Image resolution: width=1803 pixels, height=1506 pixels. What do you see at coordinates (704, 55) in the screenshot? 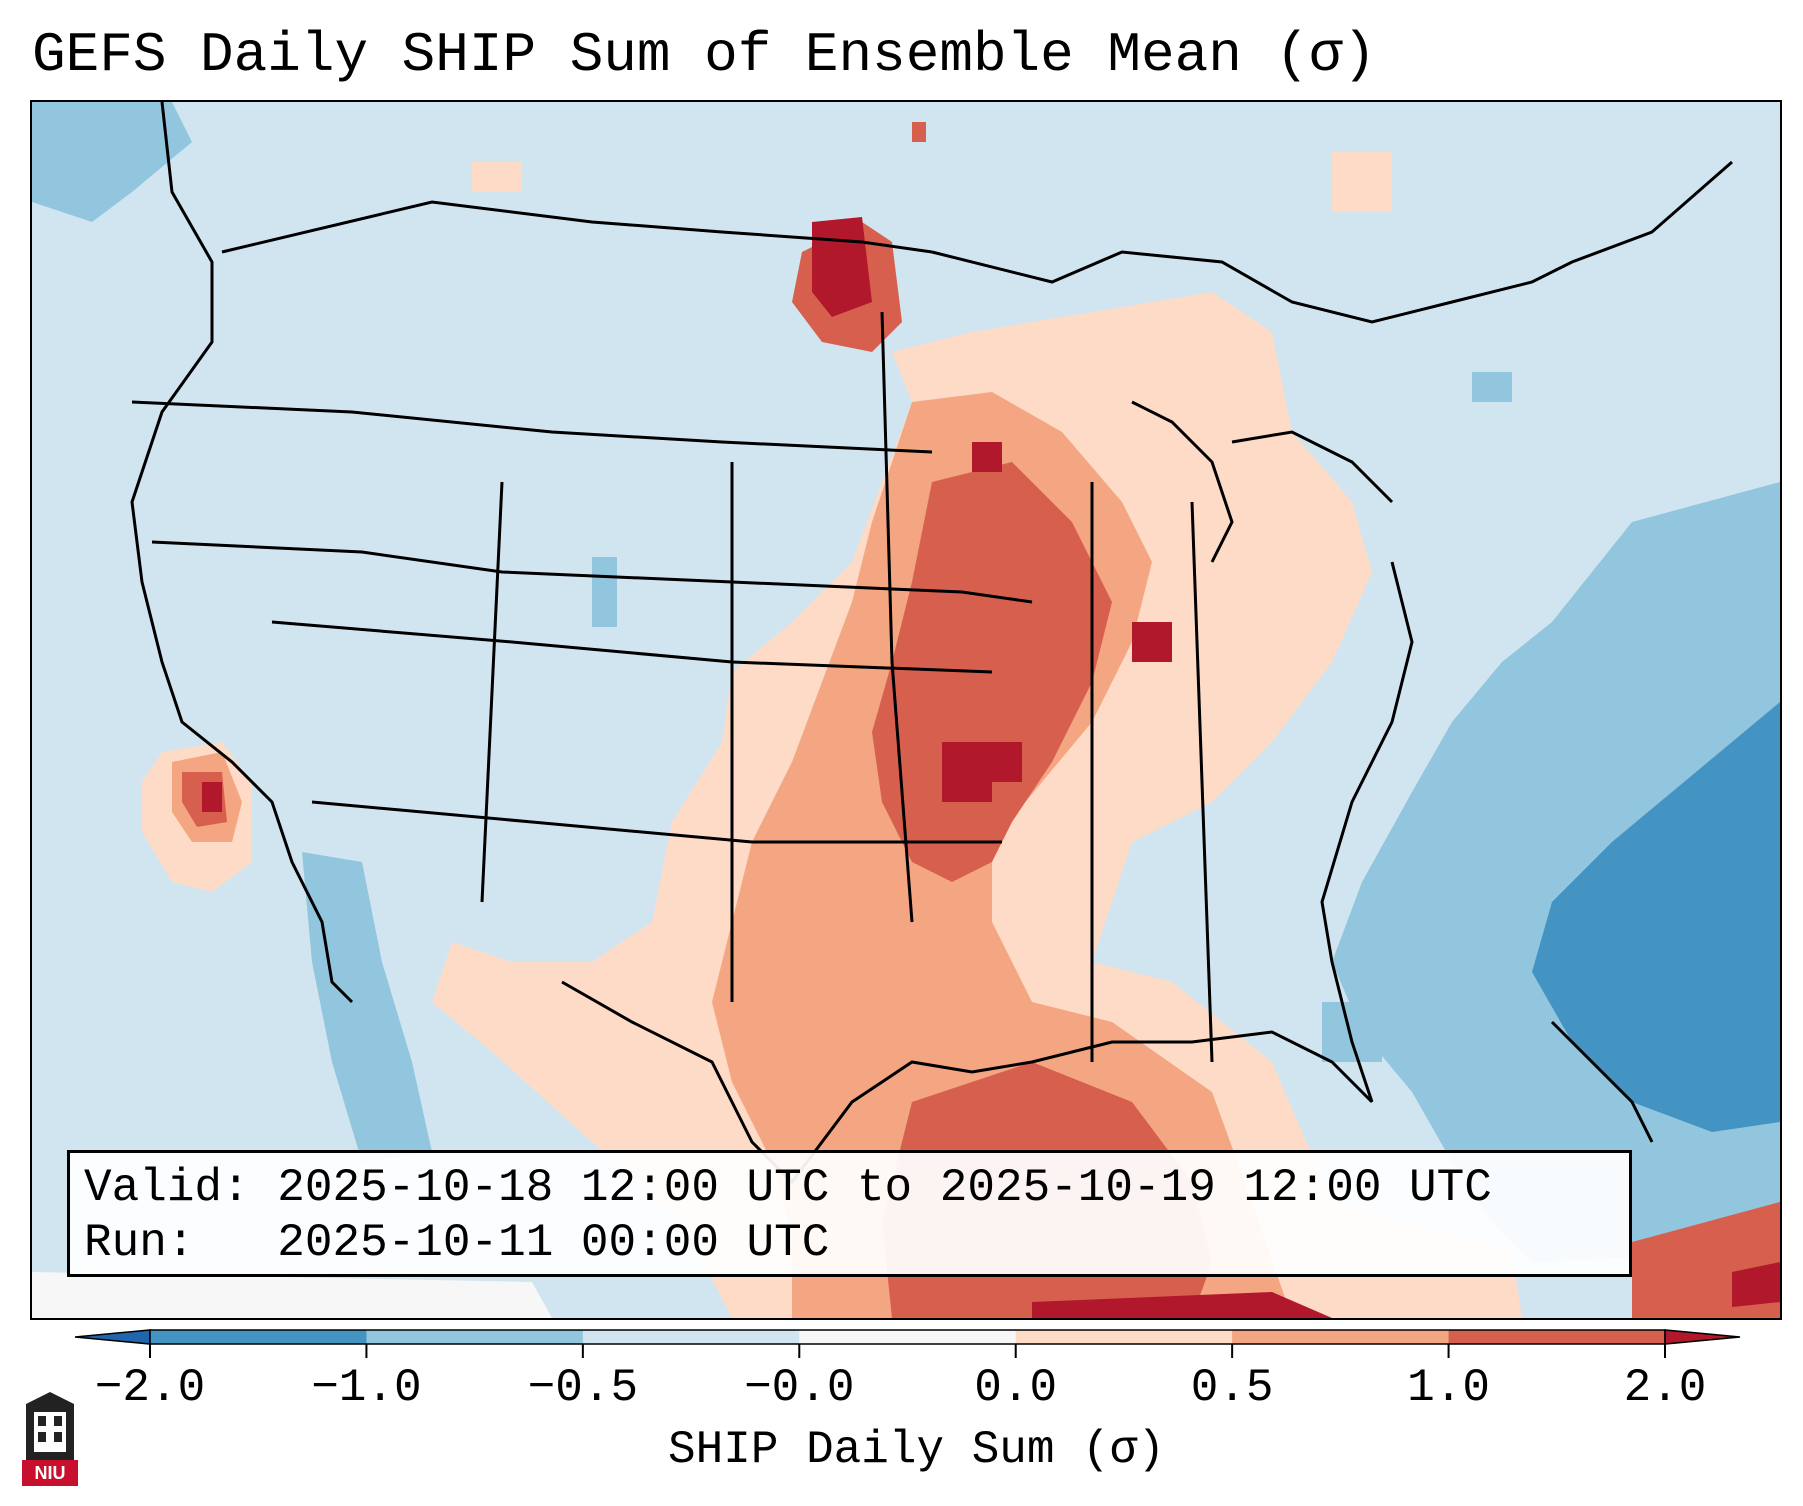
I see `chart-title: GEFS Daily SHIP Sum of Ensemble Mean (σ)` at bounding box center [704, 55].